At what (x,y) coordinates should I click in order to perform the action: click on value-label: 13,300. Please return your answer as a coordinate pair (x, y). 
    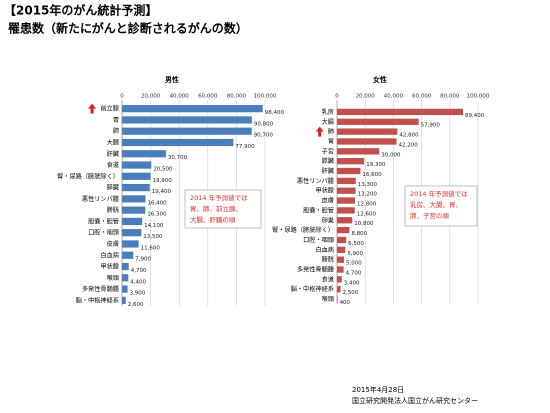
    Looking at the image, I should click on (368, 185).